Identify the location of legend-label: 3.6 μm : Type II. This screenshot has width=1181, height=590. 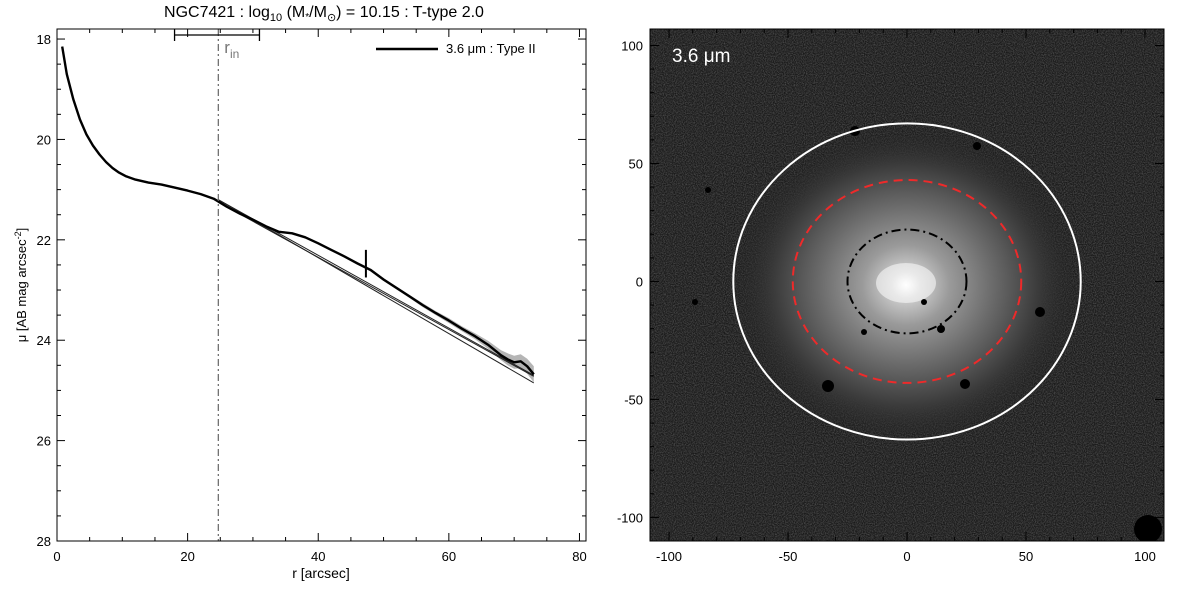
(491, 48).